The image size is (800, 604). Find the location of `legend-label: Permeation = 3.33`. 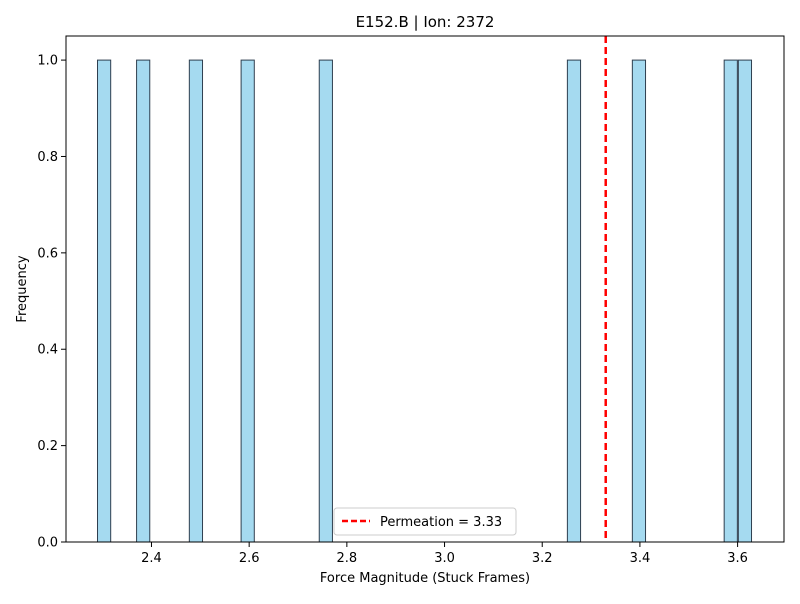

legend-label: Permeation = 3.33 is located at coordinates (441, 522).